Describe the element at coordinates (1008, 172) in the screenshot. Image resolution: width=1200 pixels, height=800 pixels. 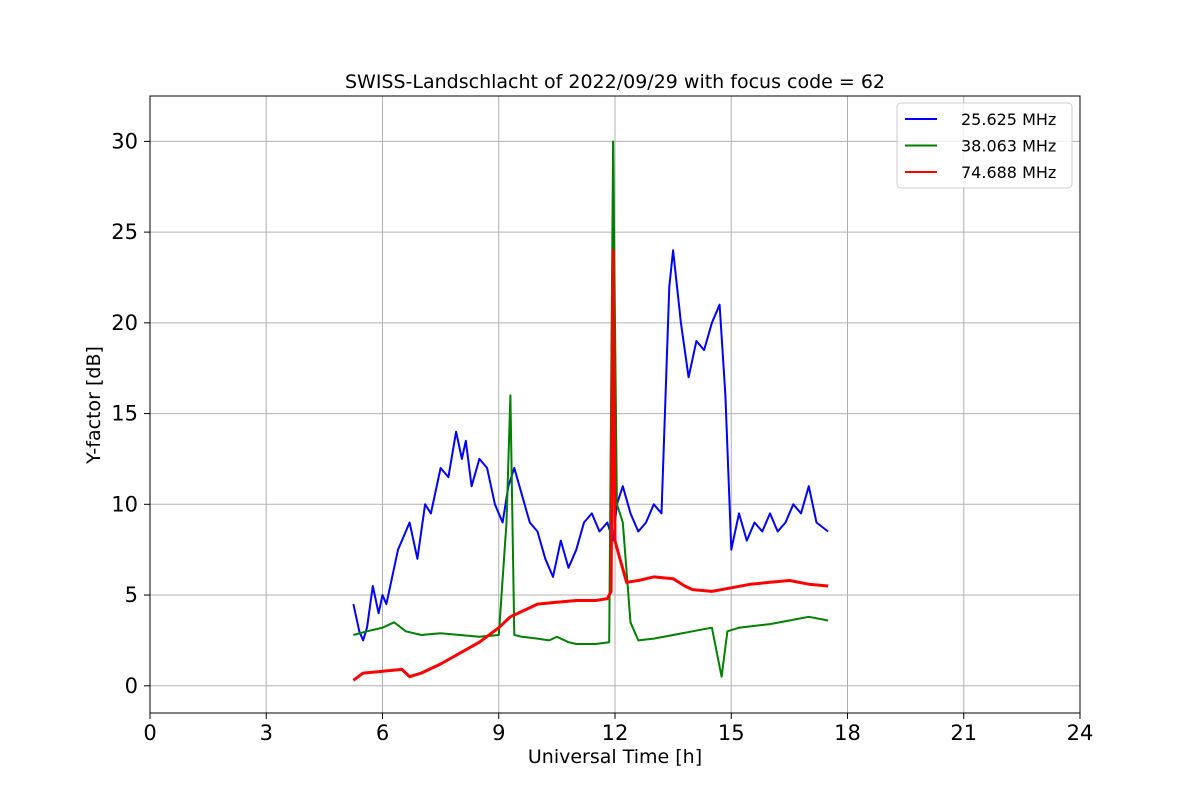
I see `legend-label: 74.688 MHz` at that location.